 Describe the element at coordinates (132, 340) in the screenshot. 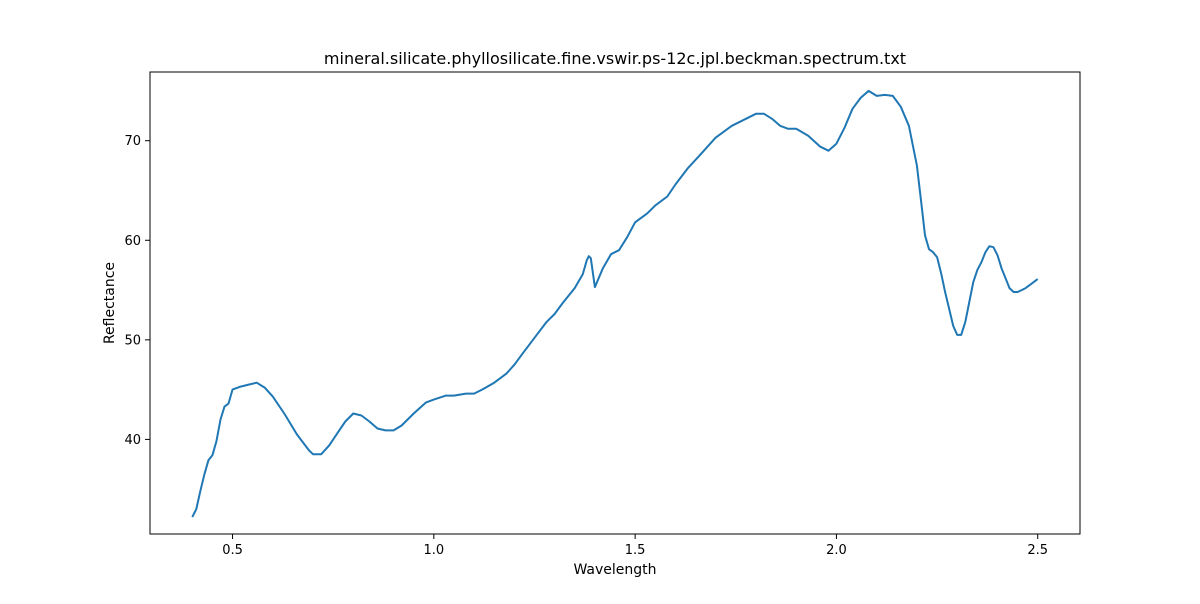

I see `y-tick-label: 50` at that location.